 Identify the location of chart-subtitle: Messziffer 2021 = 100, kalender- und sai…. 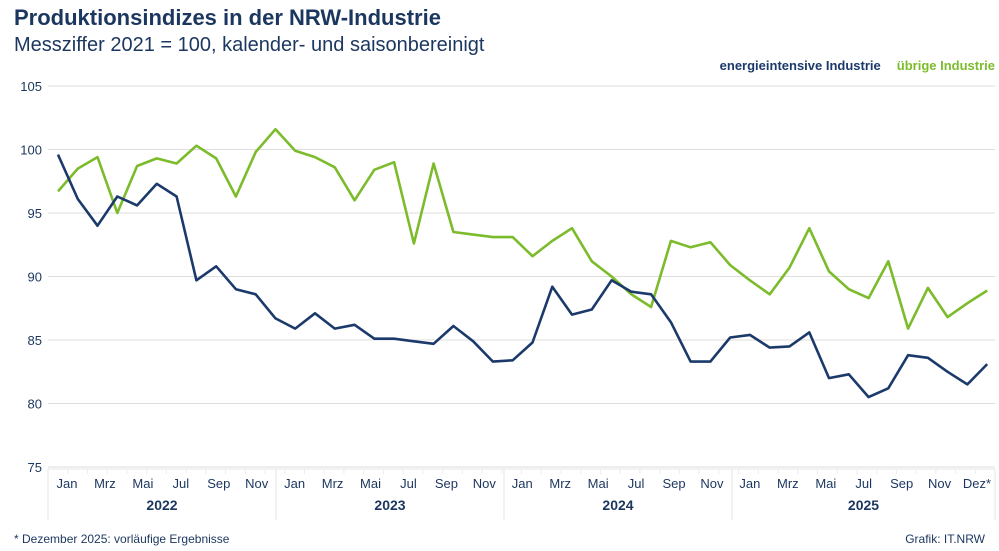
(249, 45).